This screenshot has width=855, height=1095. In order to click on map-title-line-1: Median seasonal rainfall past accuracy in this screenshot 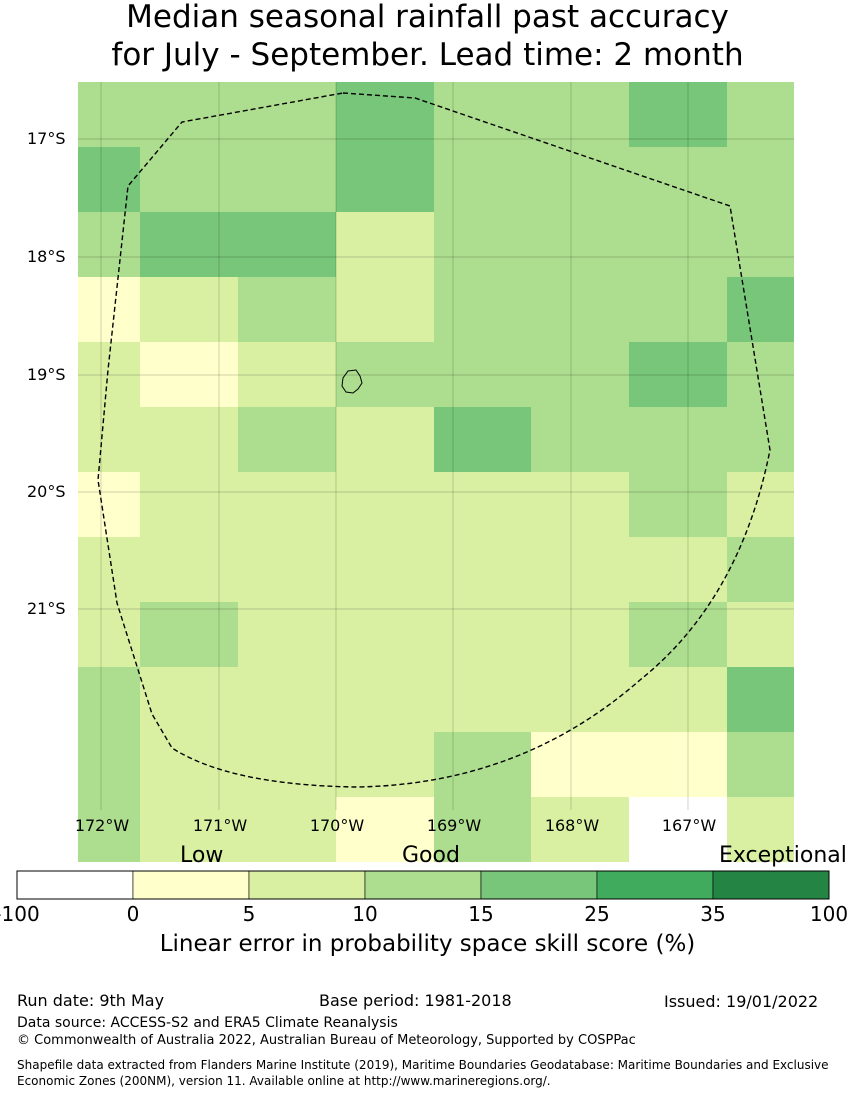, I will do `click(427, 17)`.